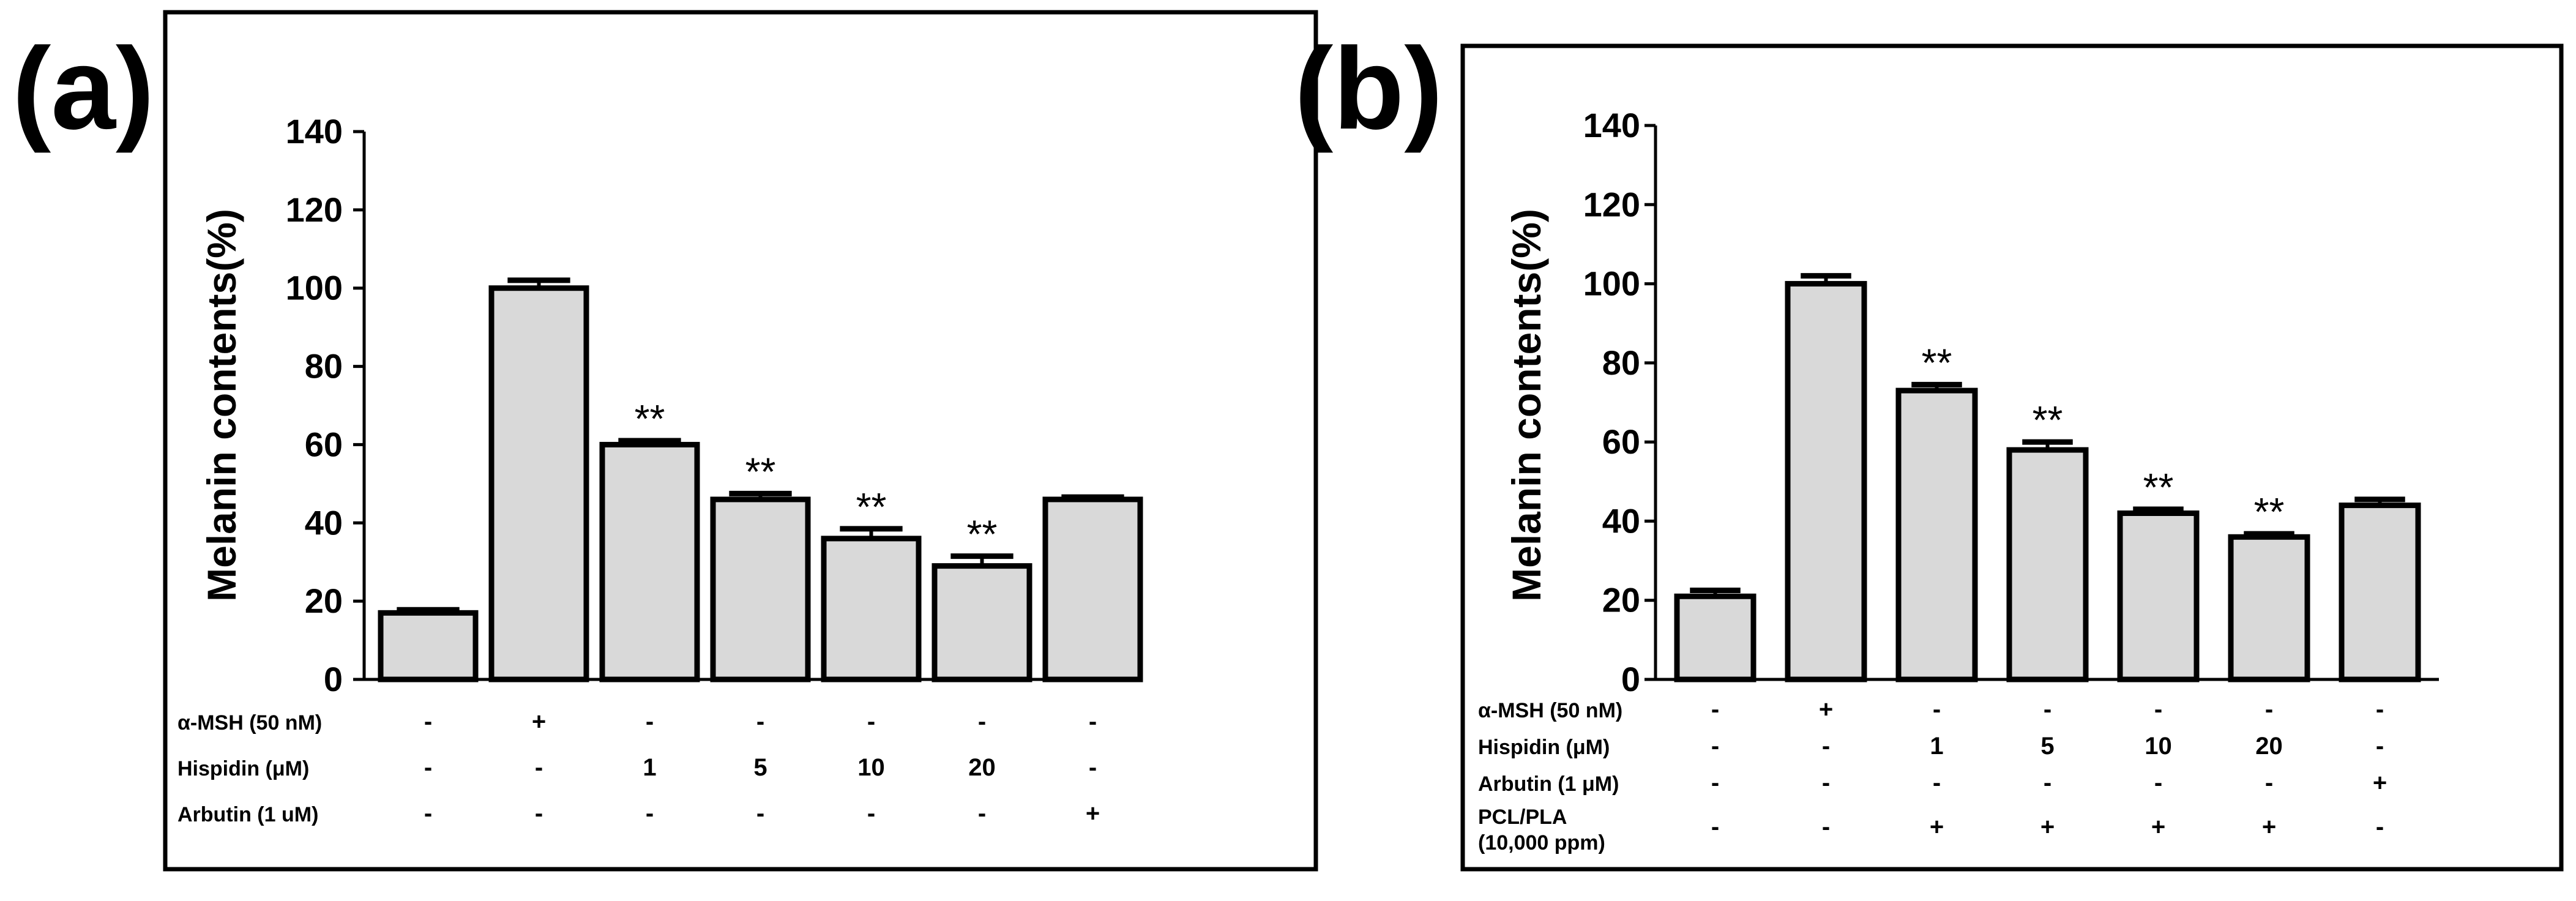 This screenshot has height=901, width=2576. I want to click on condition-value: 1, so click(649, 767).